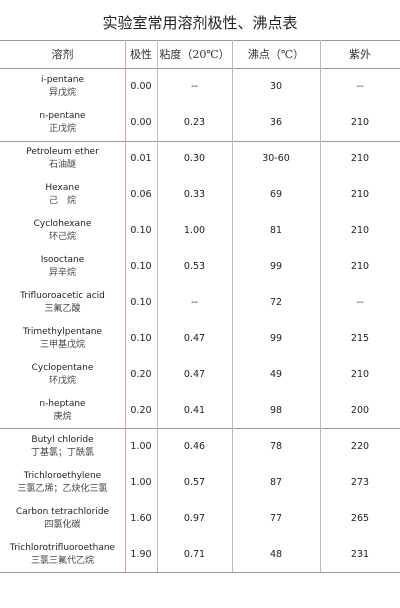 The width and height of the screenshot is (400, 608). I want to click on cell-value: 87, so click(276, 482).